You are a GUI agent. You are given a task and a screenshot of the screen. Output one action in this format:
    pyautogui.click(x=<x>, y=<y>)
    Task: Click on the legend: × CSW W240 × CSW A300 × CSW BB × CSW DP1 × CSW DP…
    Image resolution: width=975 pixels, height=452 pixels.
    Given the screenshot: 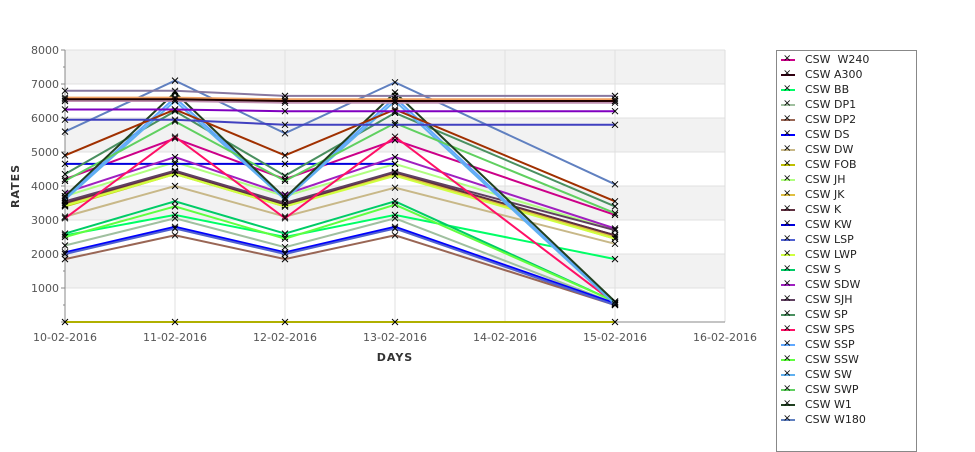 What is the action you would take?
    pyautogui.click(x=846, y=251)
    